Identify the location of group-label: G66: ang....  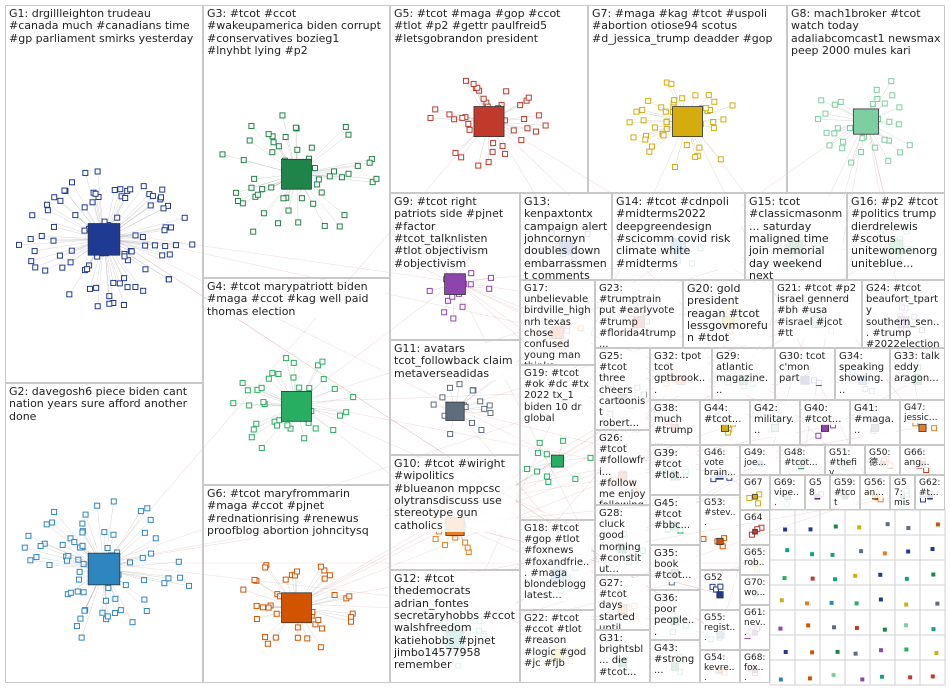
(922, 458).